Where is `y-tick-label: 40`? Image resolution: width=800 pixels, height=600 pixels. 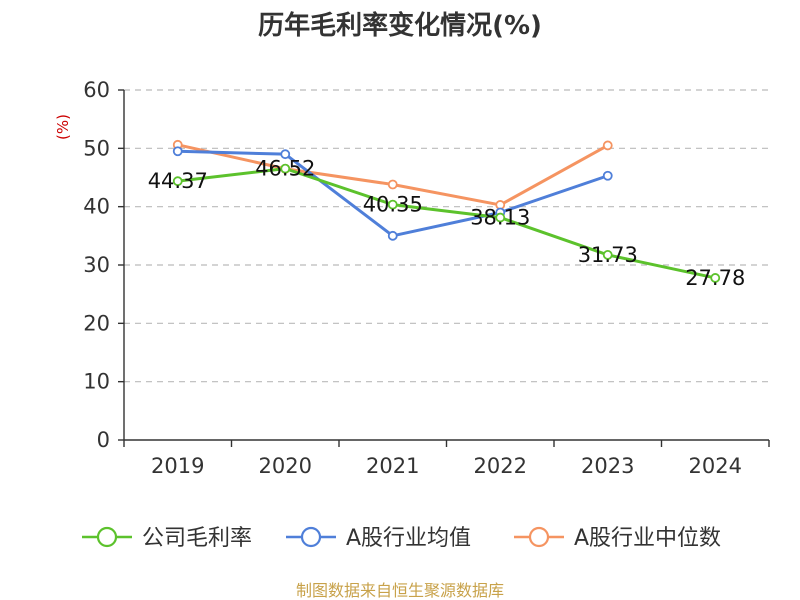 y-tick-label: 40 is located at coordinates (96, 207).